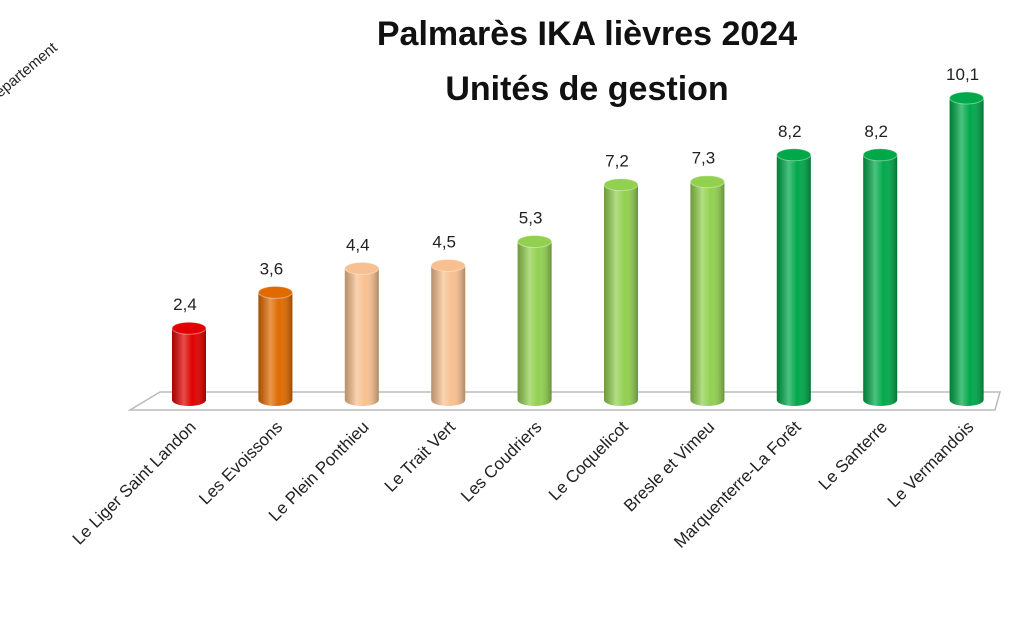  What do you see at coordinates (501, 461) in the screenshot?
I see `x-tick-label: Les Coudriers` at bounding box center [501, 461].